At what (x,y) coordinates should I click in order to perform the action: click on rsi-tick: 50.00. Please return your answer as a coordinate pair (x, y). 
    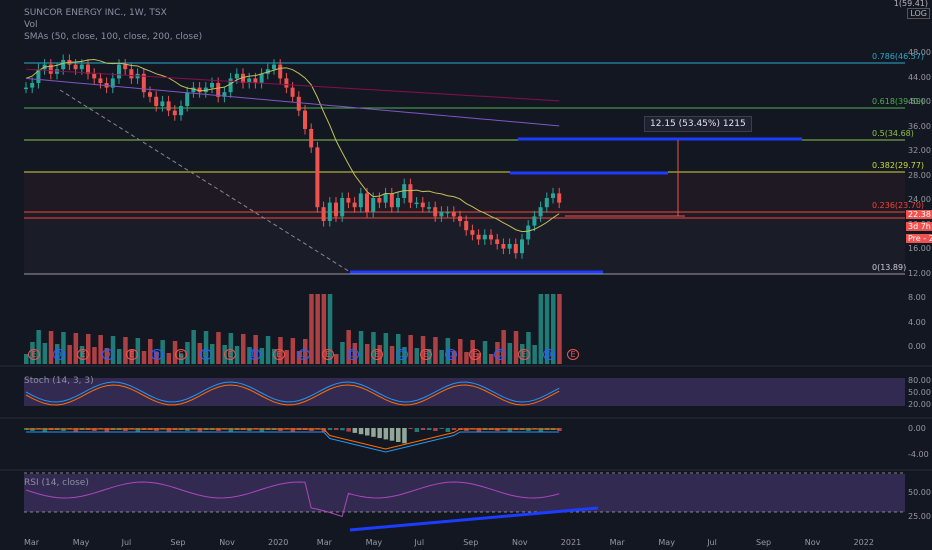
    Looking at the image, I should click on (919, 492).